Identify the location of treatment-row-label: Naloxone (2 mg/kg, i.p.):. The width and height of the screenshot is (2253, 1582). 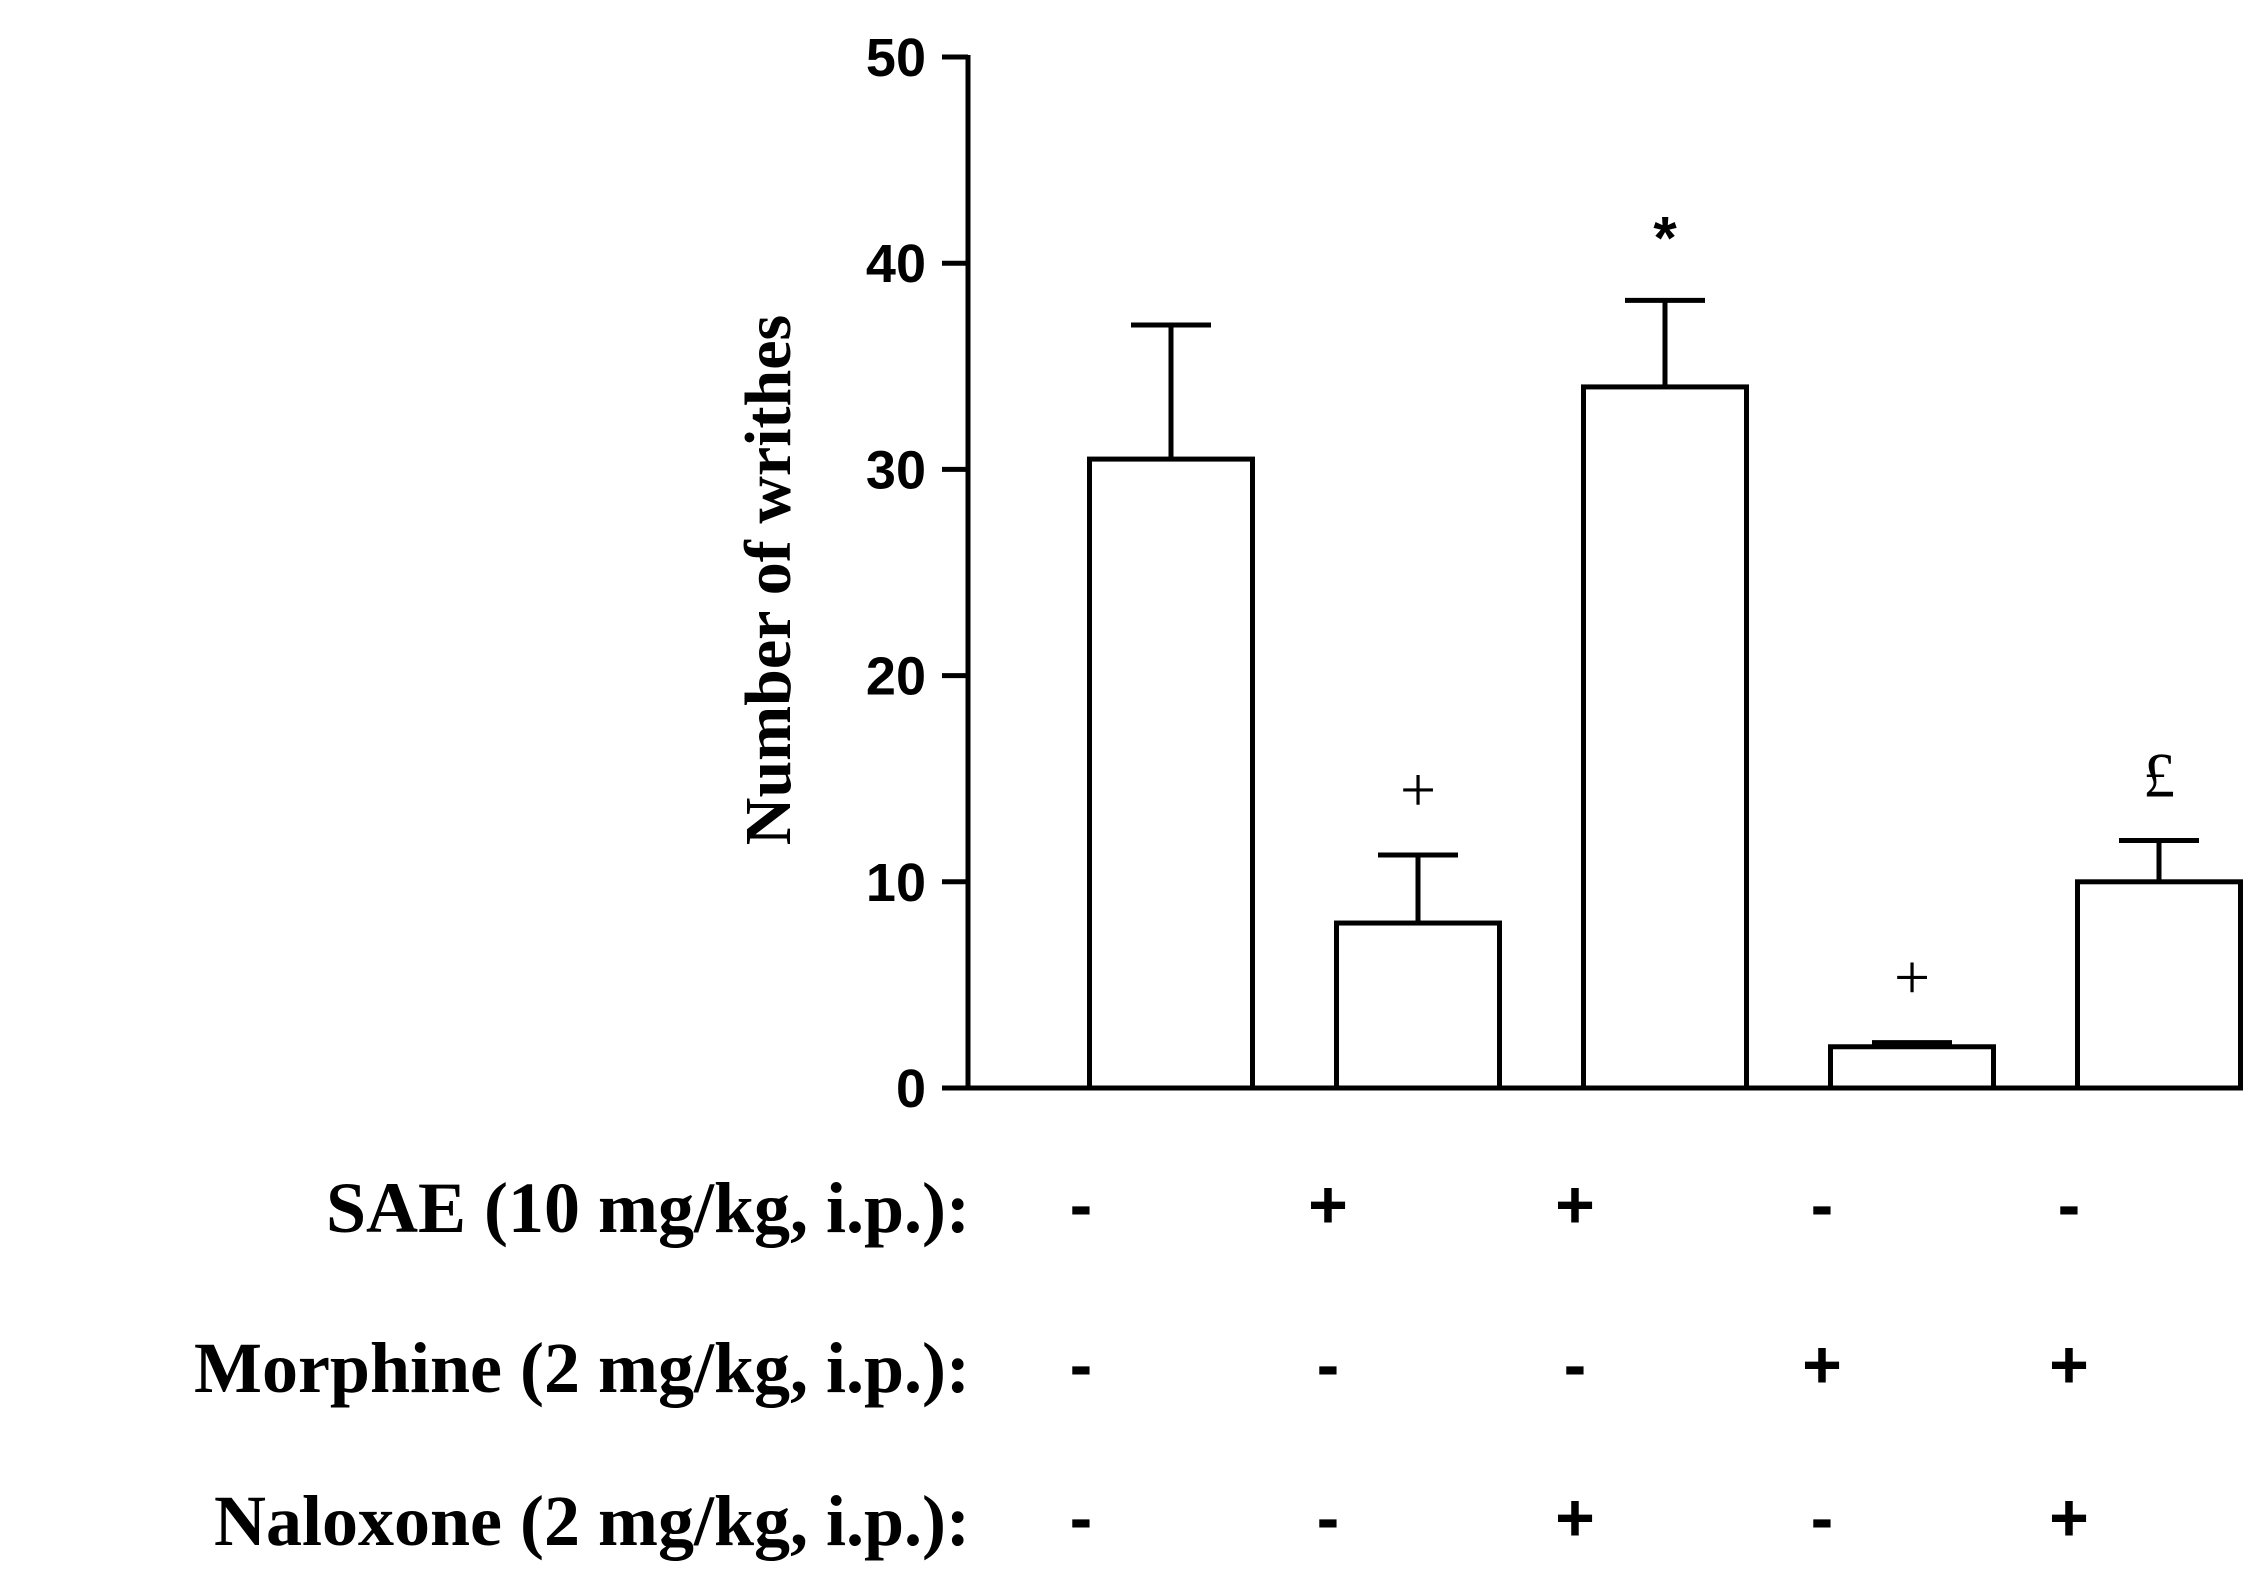
(592, 1521).